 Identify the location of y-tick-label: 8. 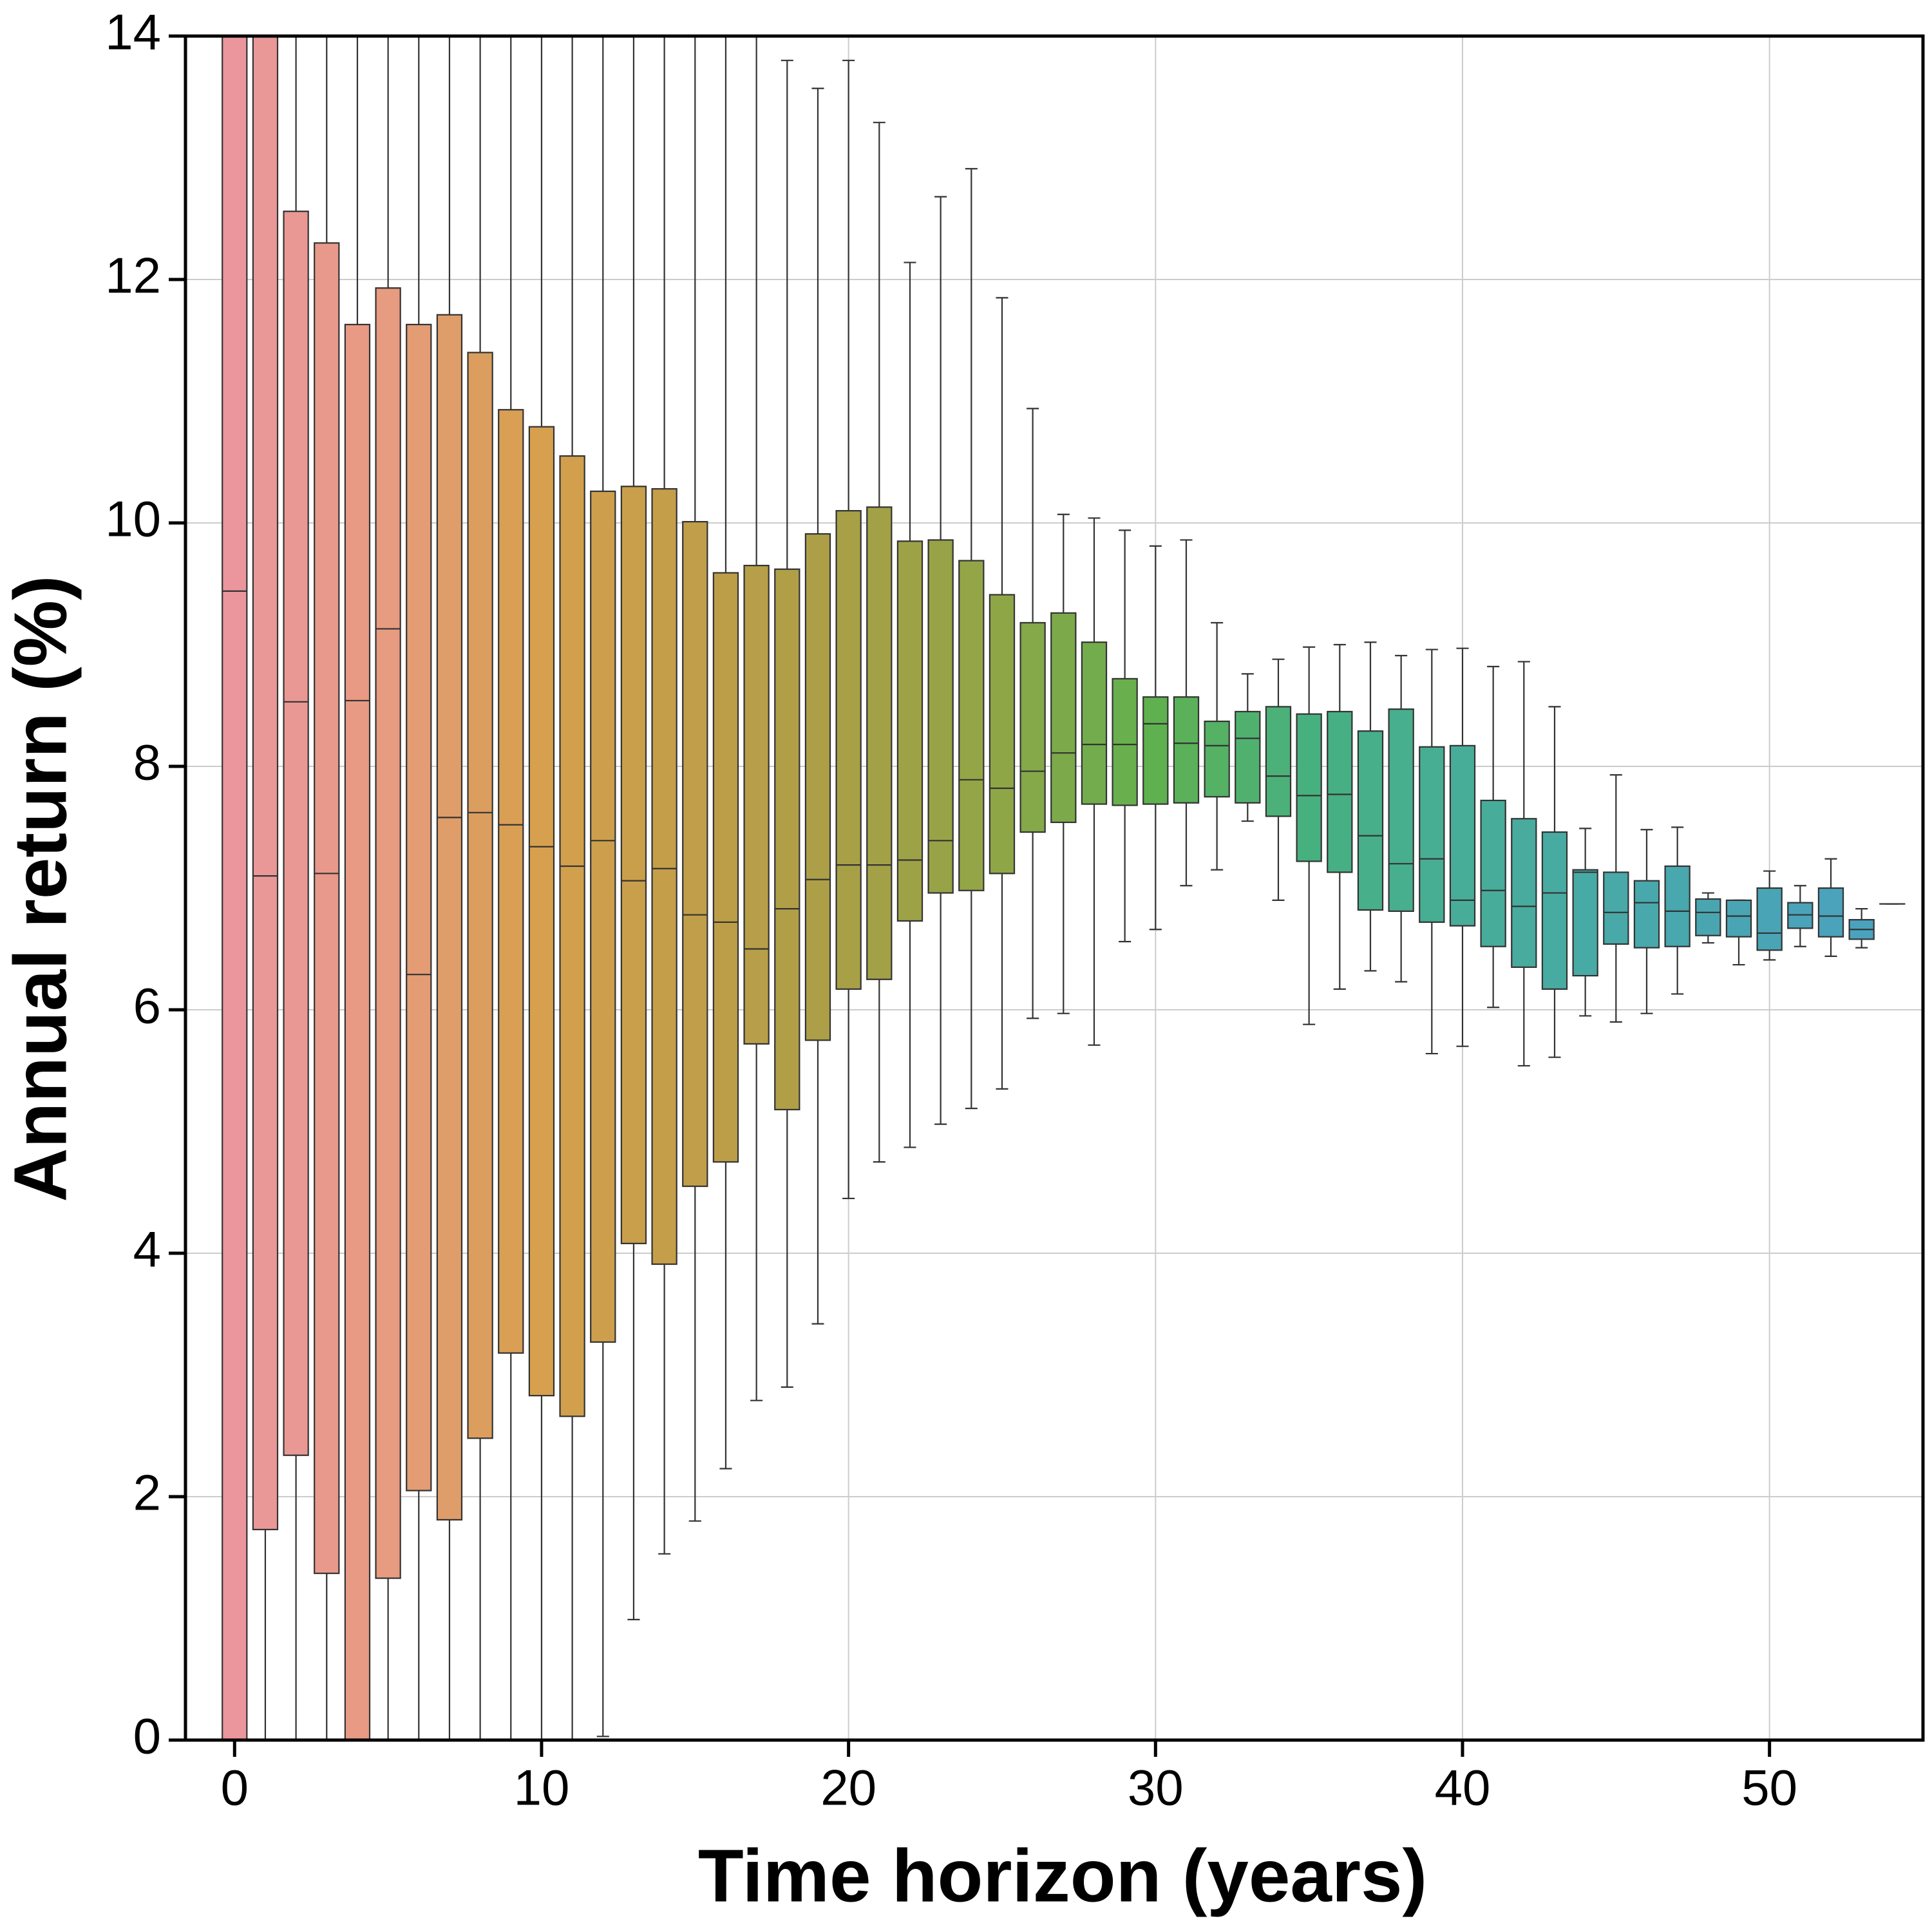
(147, 762).